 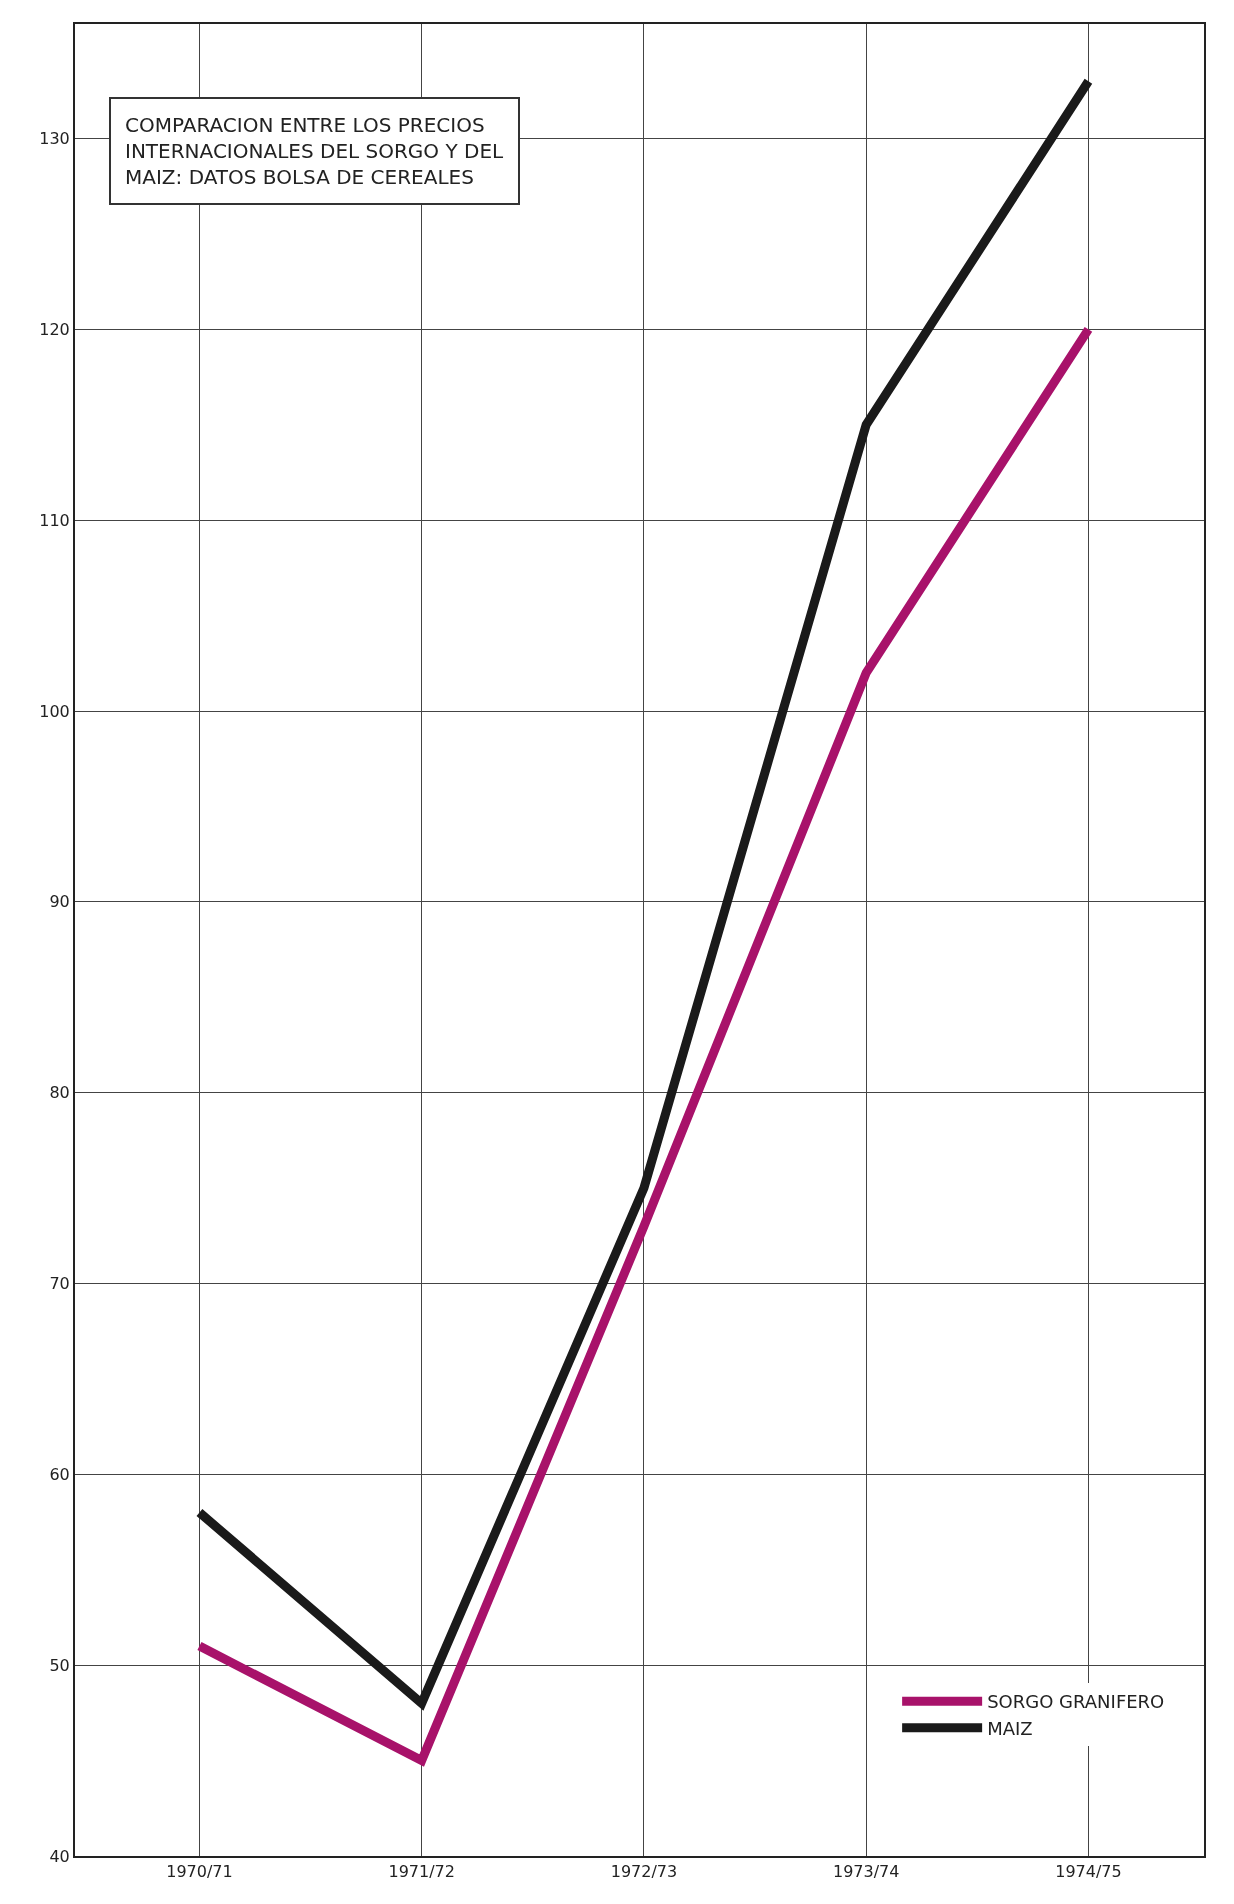 I want to click on legend-label: SORGO GRANIFERO, so click(x=1076, y=1702).